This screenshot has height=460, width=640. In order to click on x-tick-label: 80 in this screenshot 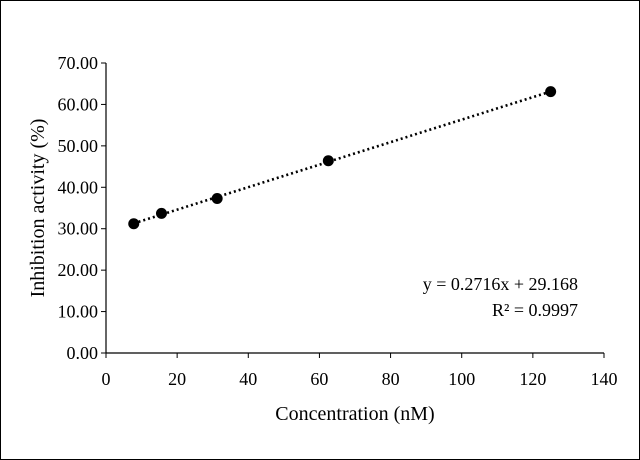, I will do `click(391, 379)`.